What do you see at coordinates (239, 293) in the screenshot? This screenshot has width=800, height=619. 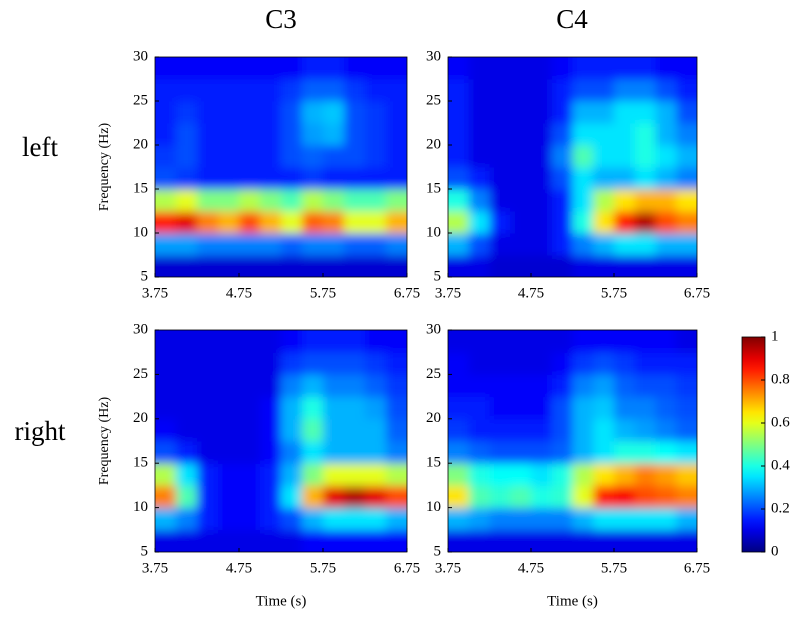 I see `x-tick-label: 4.75` at bounding box center [239, 293].